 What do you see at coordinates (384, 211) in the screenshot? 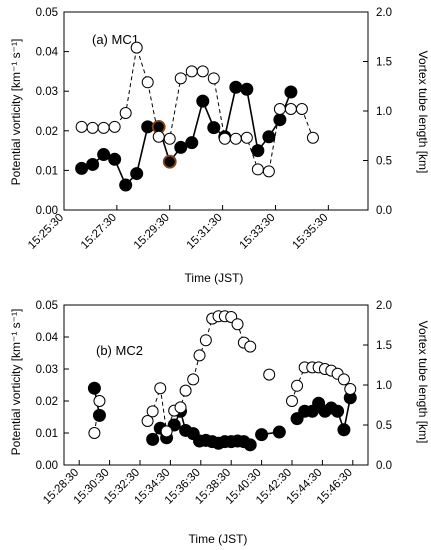
I see `panel-a-y-right-tick-label: 0.0` at bounding box center [384, 211].